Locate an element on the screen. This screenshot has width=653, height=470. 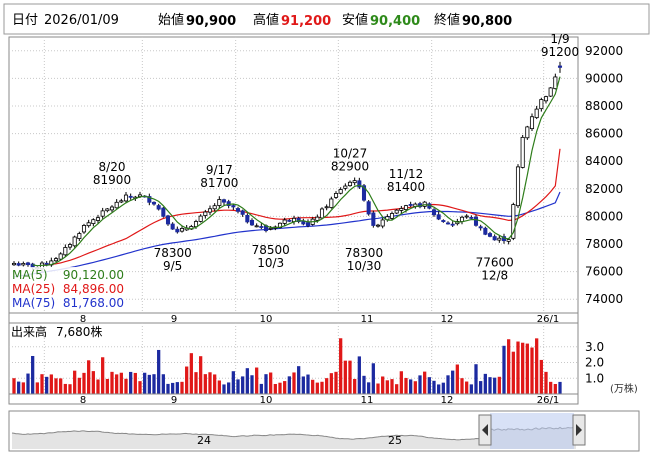
volume-panel: 3.0 2.01.0 出来高 7,680株 (万株) is located at coordinates (323, 358).